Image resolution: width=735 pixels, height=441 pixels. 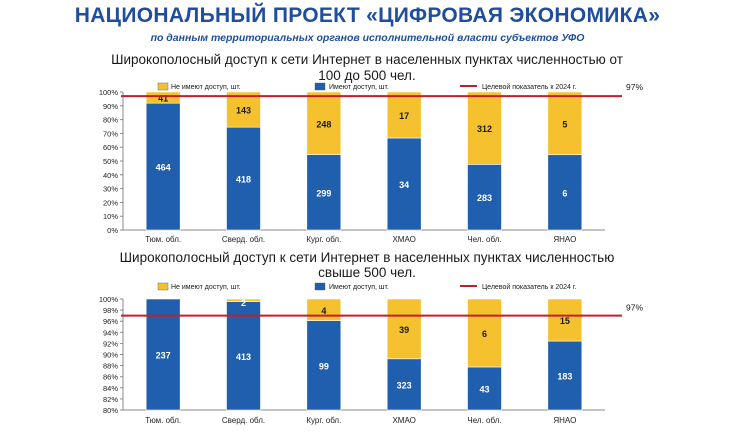 I want to click on y-tick-label: 88%, so click(x=110, y=366).